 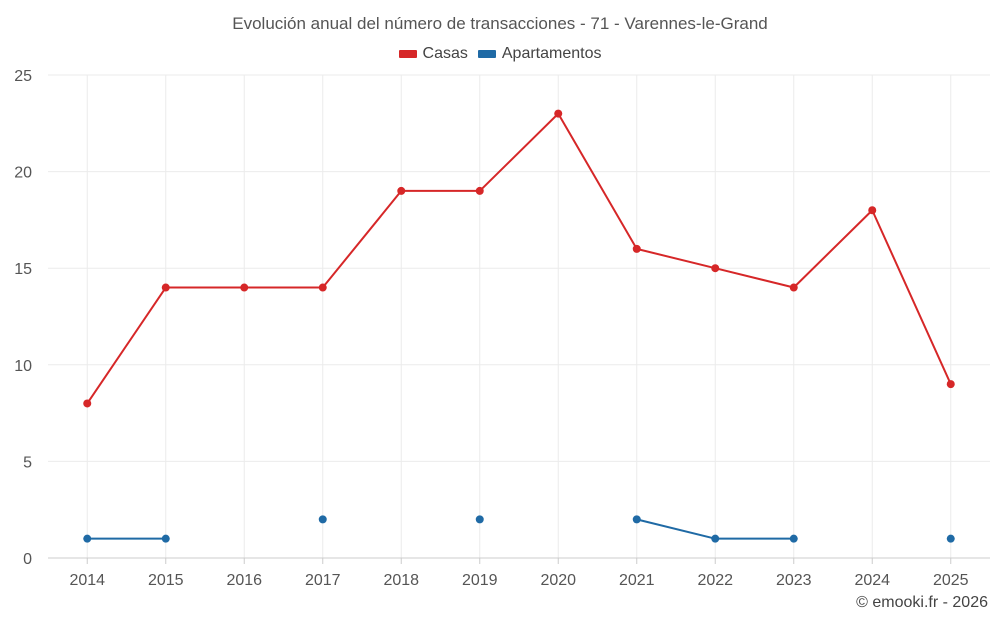 What do you see at coordinates (87, 580) in the screenshot?
I see `x-tick-label-2014: 2014` at bounding box center [87, 580].